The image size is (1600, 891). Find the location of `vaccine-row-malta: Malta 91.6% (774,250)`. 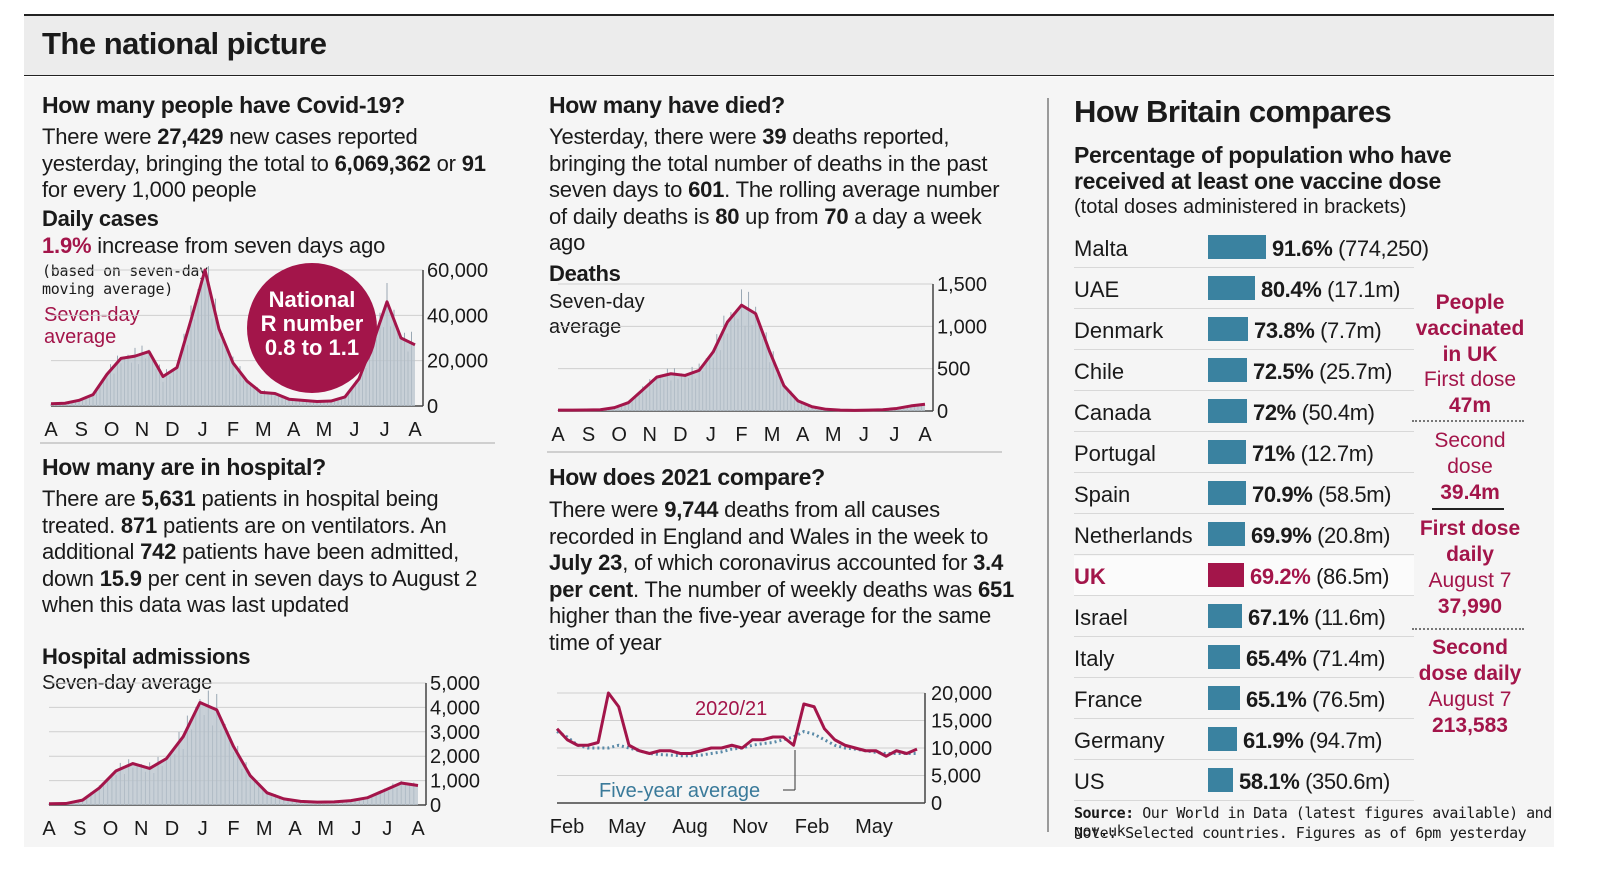

vaccine-row-malta: Malta 91.6% (774,250) is located at coordinates (1251, 248).